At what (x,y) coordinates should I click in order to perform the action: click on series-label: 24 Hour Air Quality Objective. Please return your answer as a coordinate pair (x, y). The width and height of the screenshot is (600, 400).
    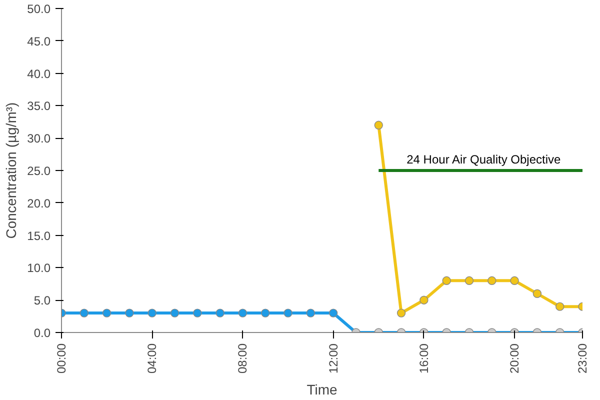
    Looking at the image, I should click on (484, 159).